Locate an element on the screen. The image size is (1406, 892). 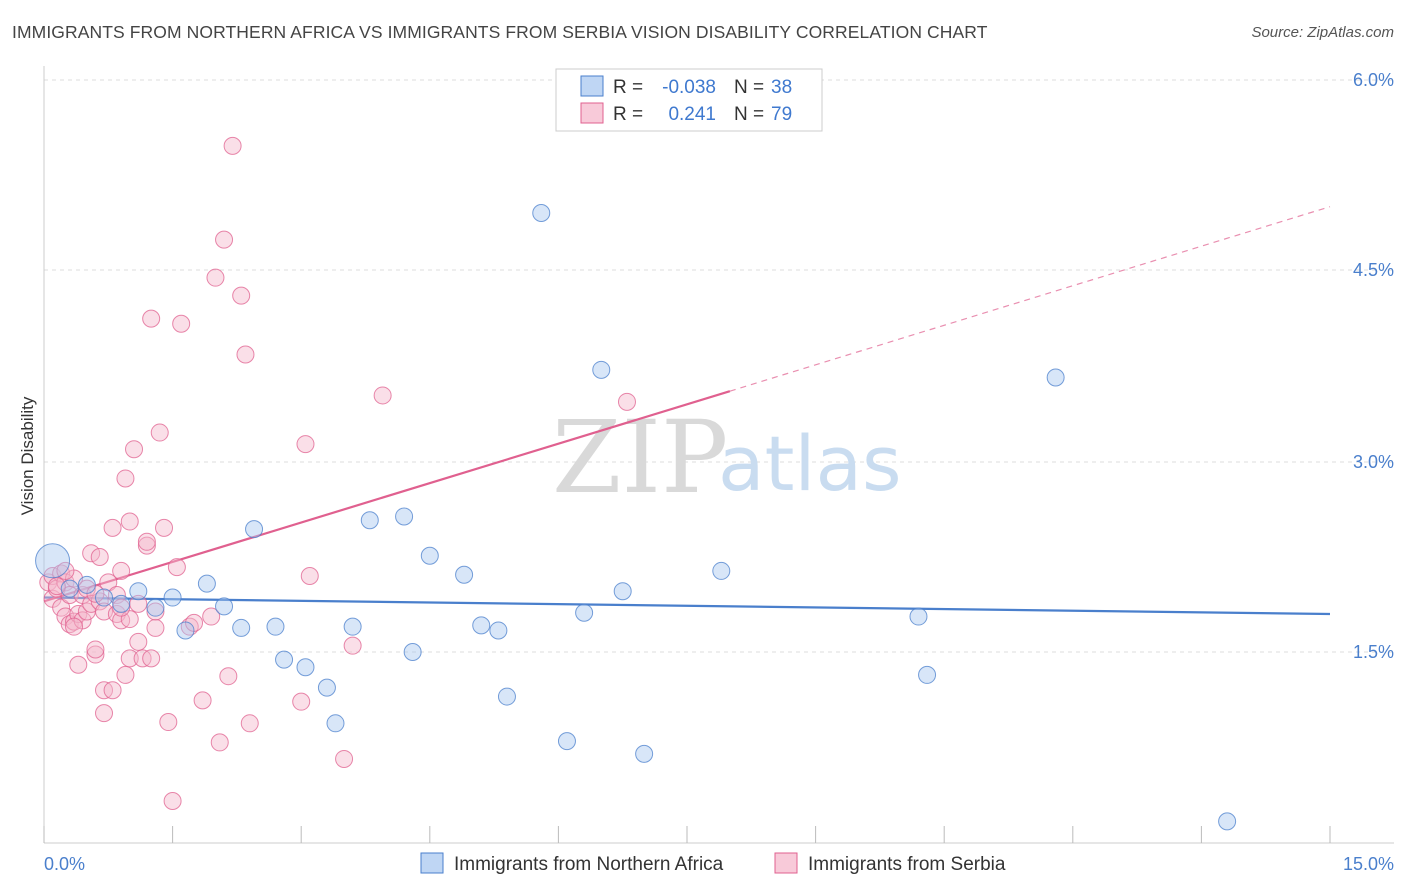
legend-r-label-pink: R = is located at coordinates (628, 114).